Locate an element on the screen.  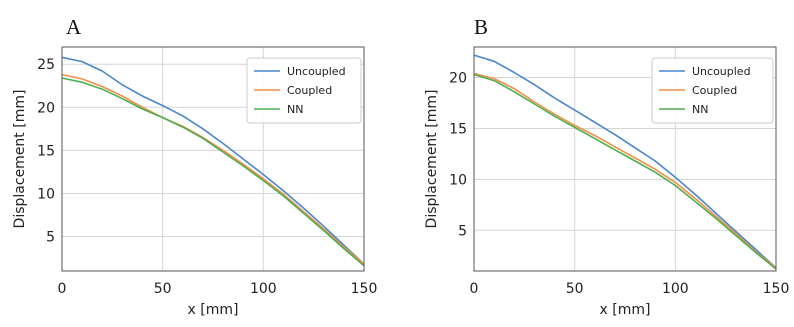
panel-label: A is located at coordinates (74, 27).